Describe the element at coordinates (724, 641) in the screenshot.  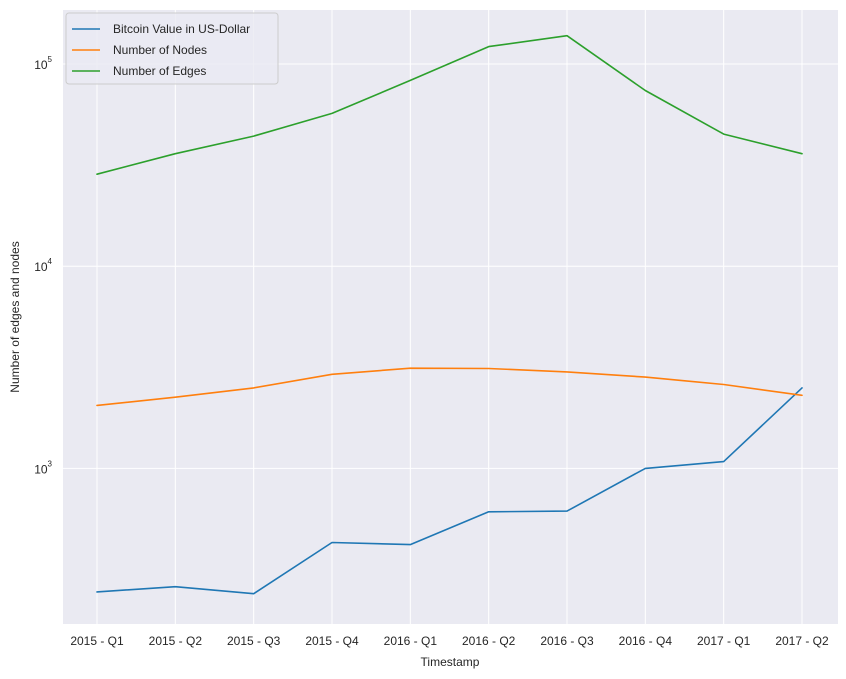
I see `x-tick-label: 2017 - Q1` at that location.